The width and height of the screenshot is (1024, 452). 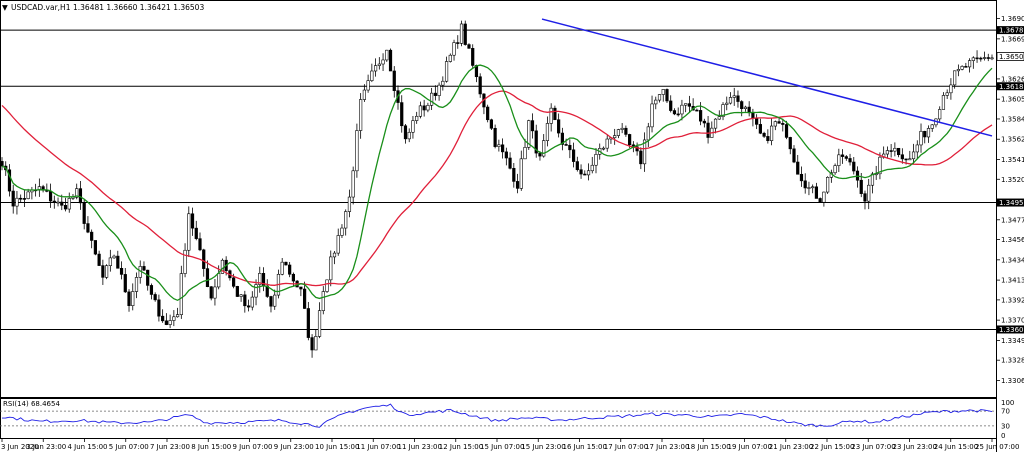 I want to click on price-tick-label: 1.34345, so click(x=1012, y=260).